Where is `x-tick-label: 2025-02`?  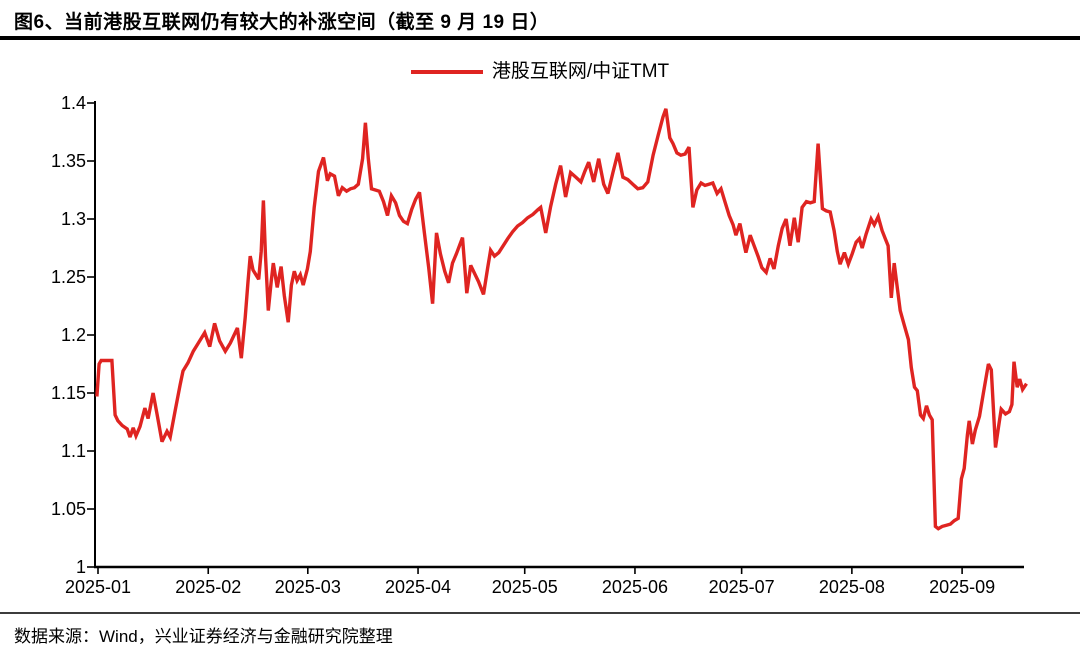 x-tick-label: 2025-02 is located at coordinates (208, 587).